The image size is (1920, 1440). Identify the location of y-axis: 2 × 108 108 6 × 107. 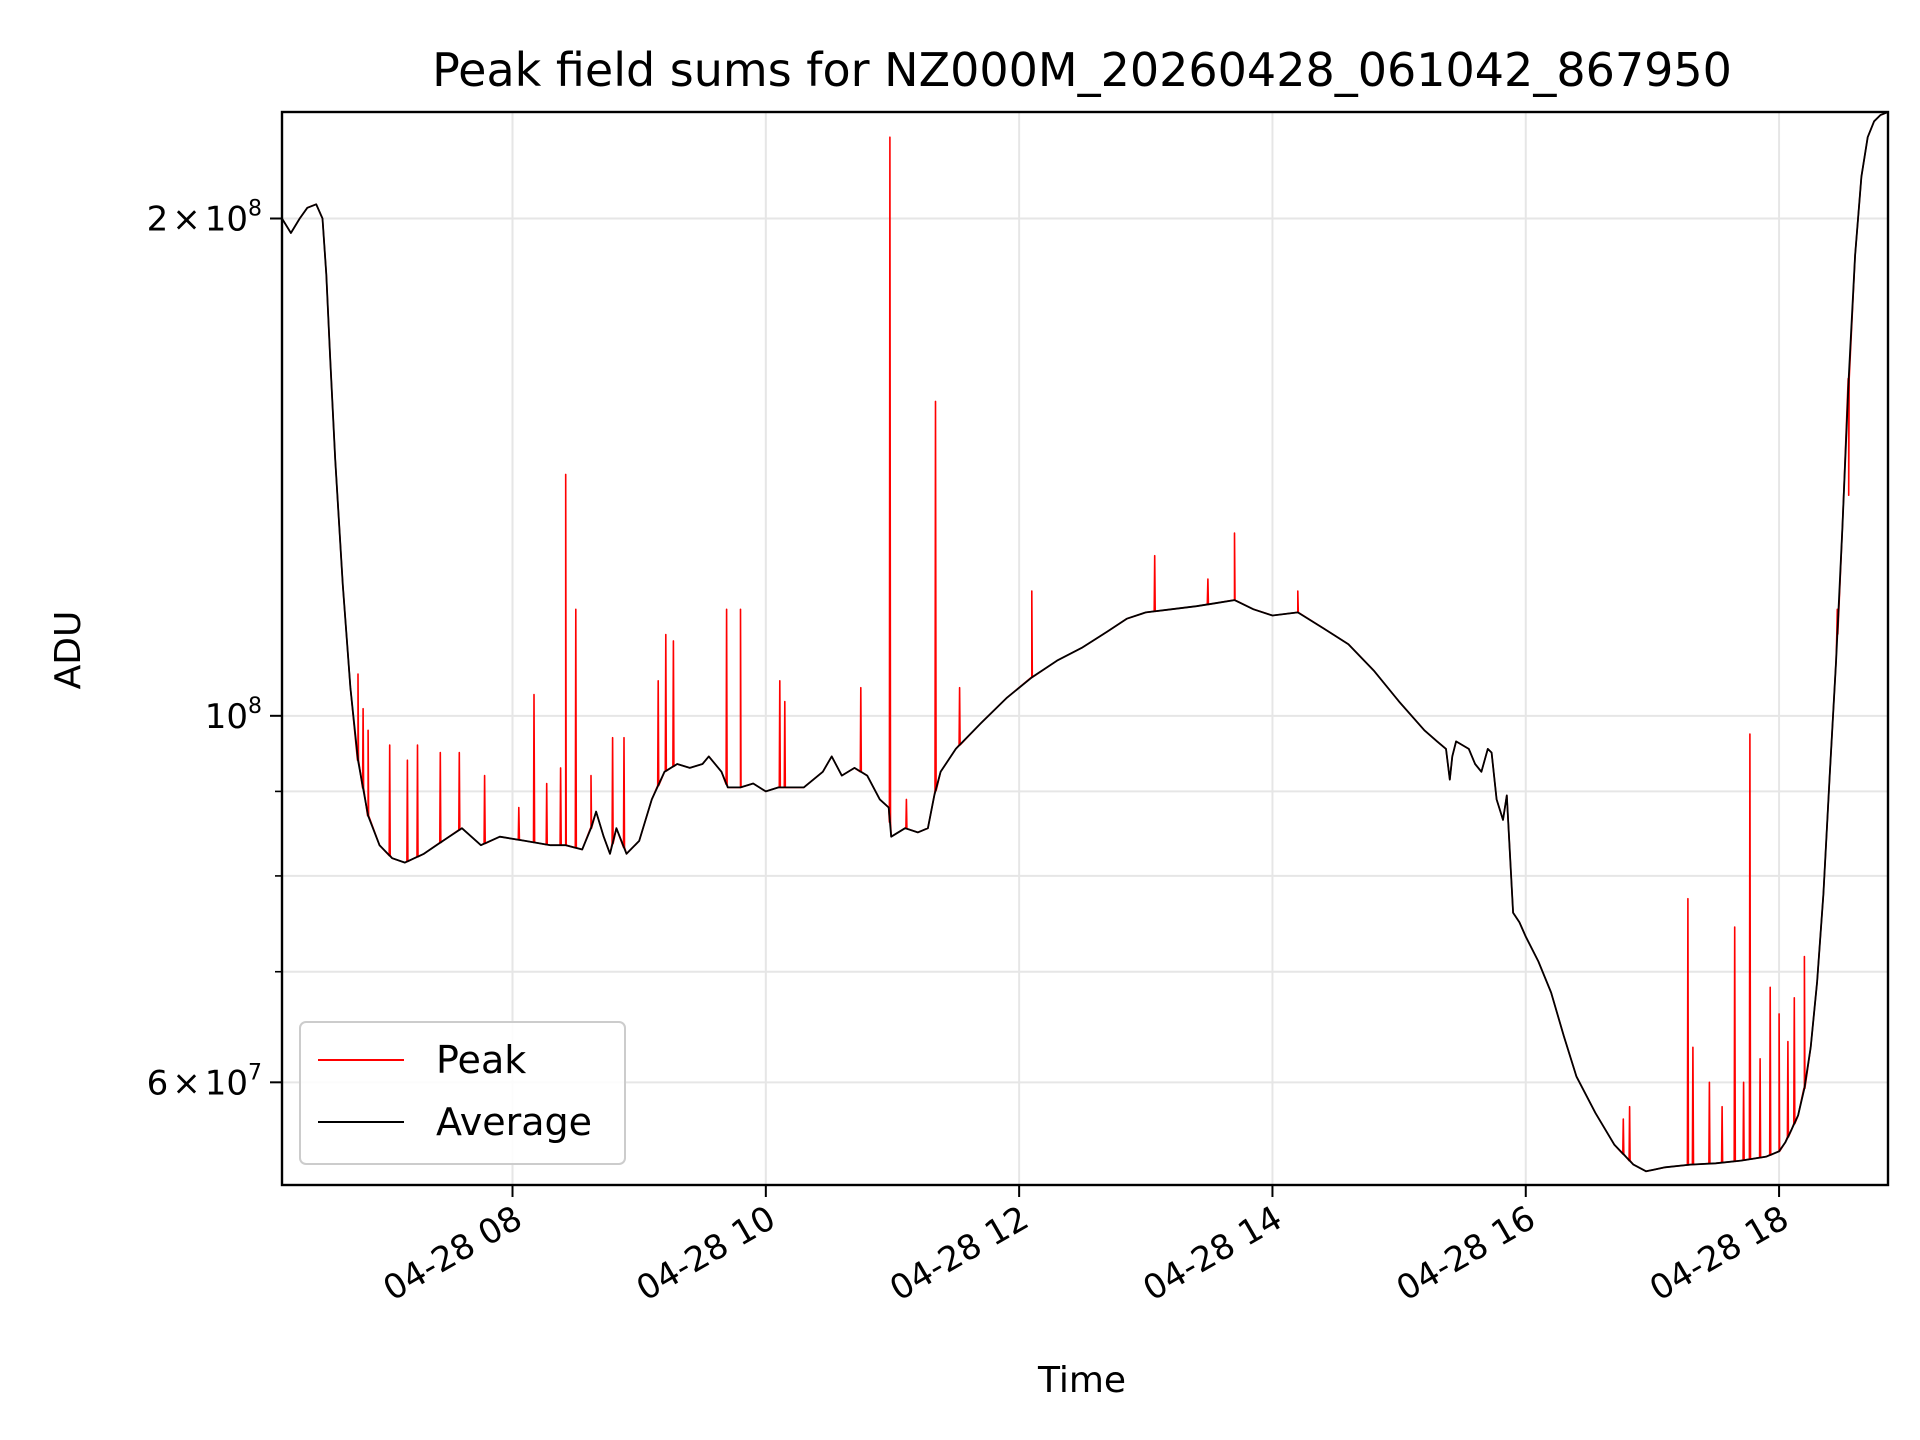
(214, 649).